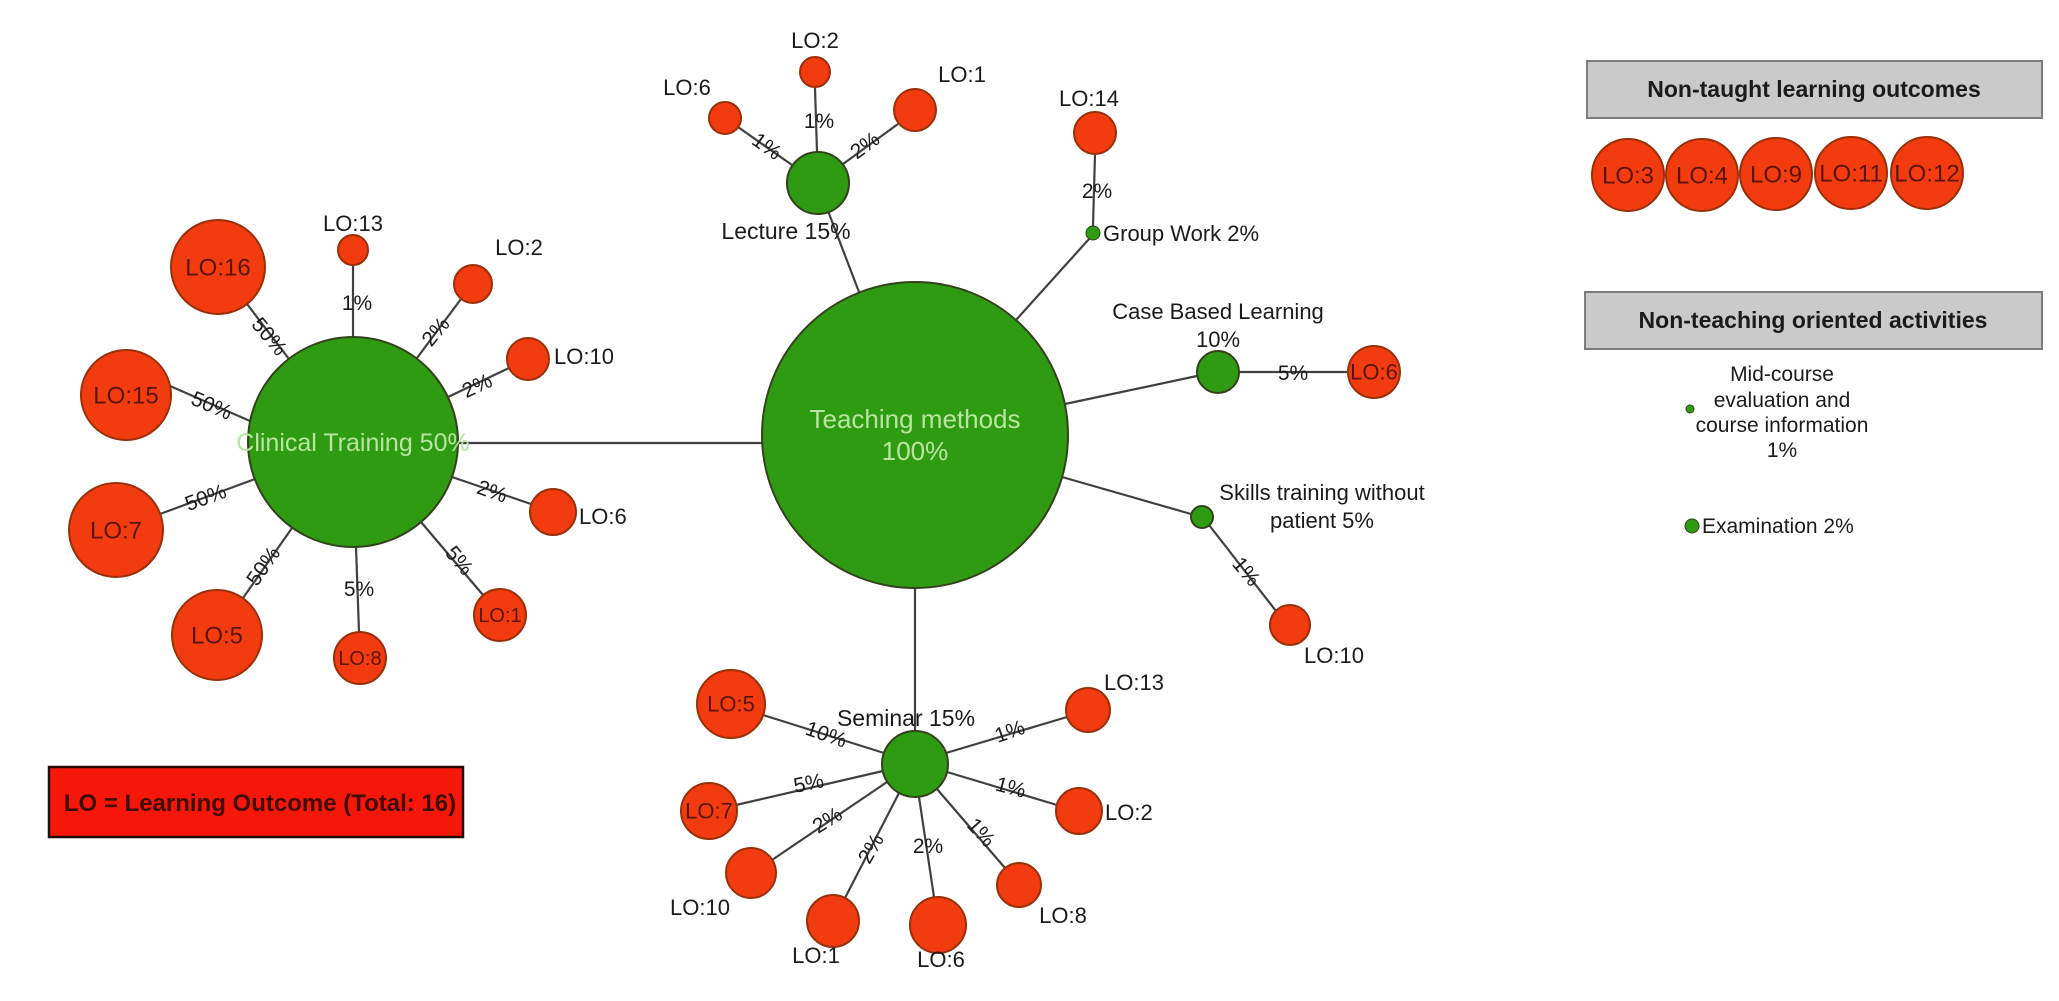  I want to click on node-groupwork-lo14, so click(1095, 133).